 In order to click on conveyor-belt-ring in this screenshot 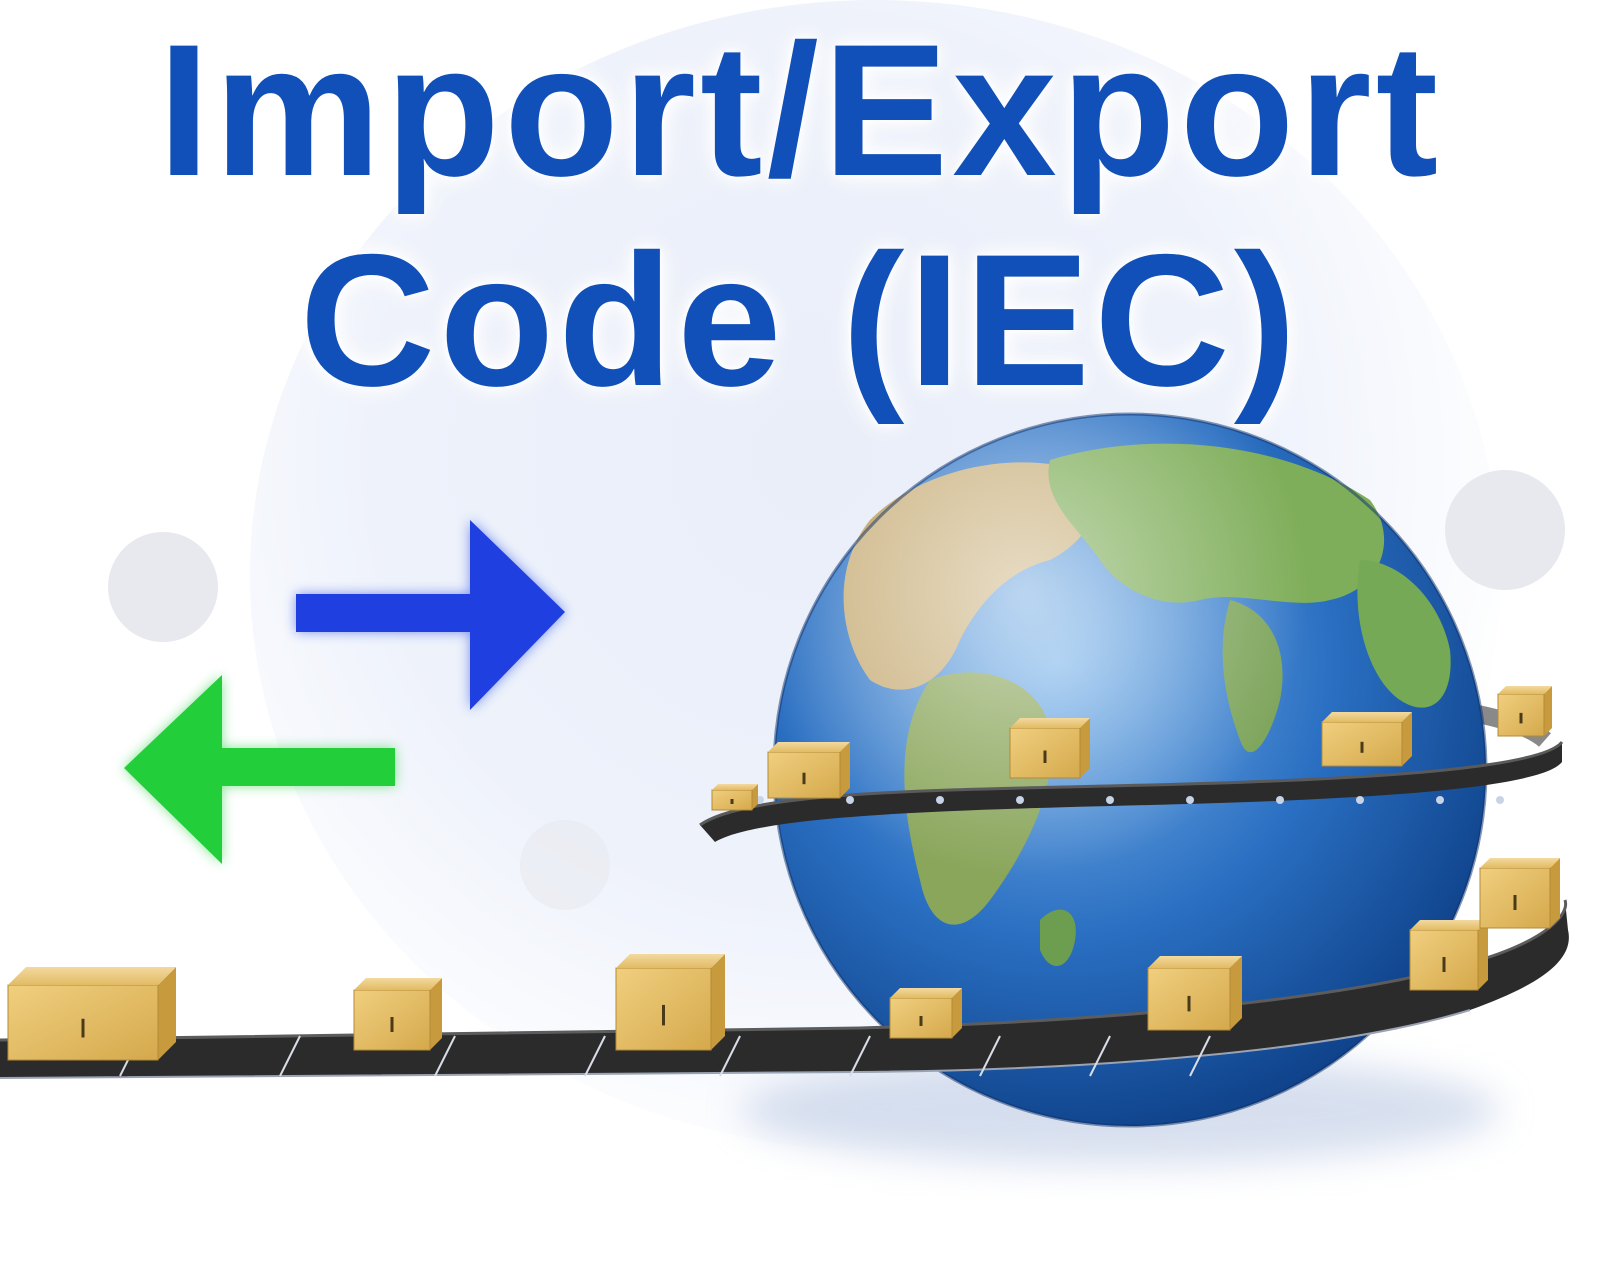, I will do `click(1131, 791)`.